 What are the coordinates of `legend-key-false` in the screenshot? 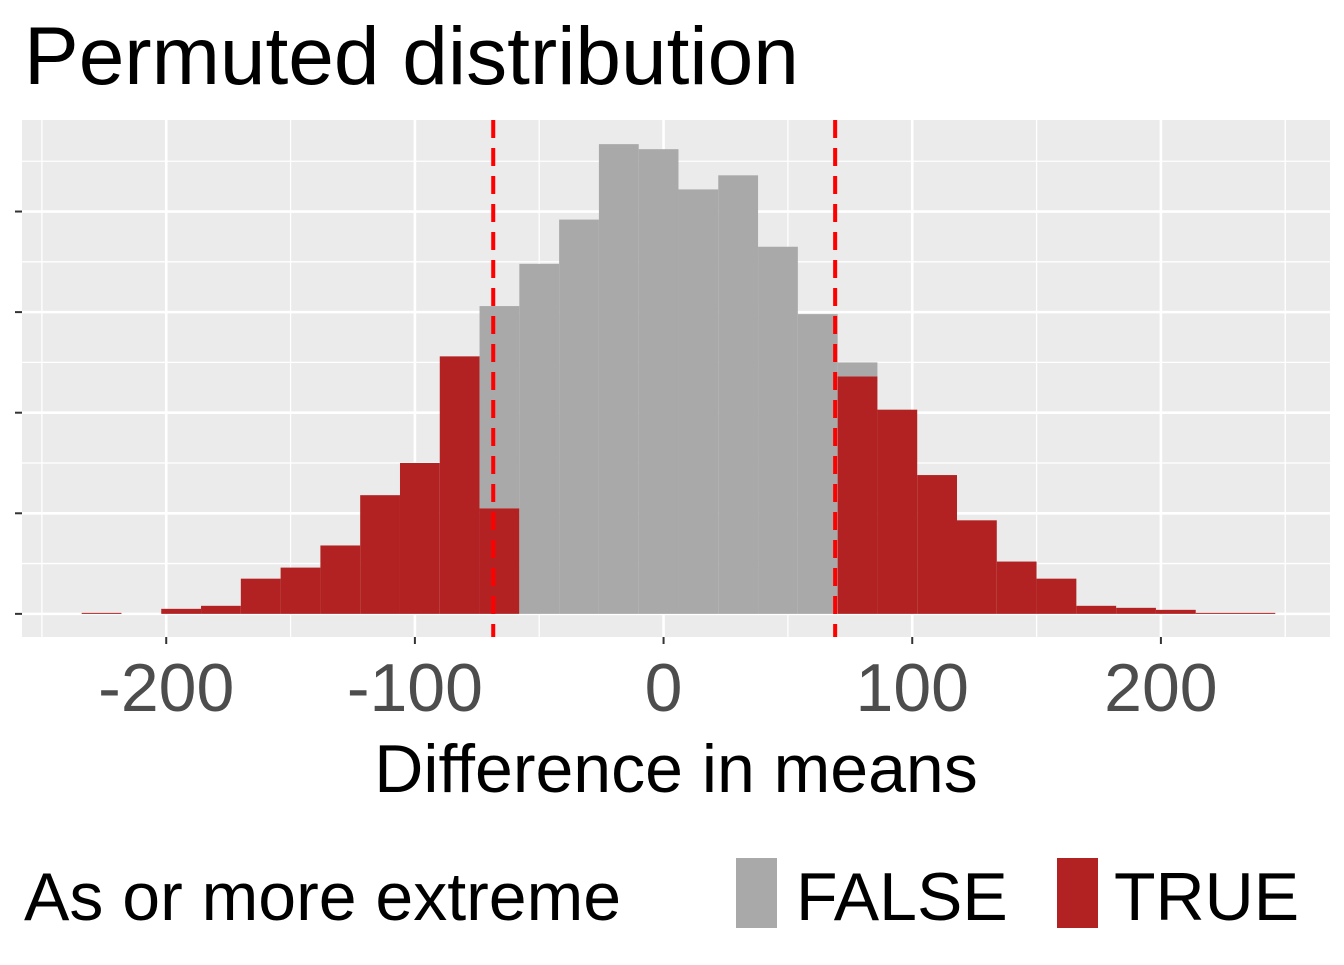 It's located at (756, 893).